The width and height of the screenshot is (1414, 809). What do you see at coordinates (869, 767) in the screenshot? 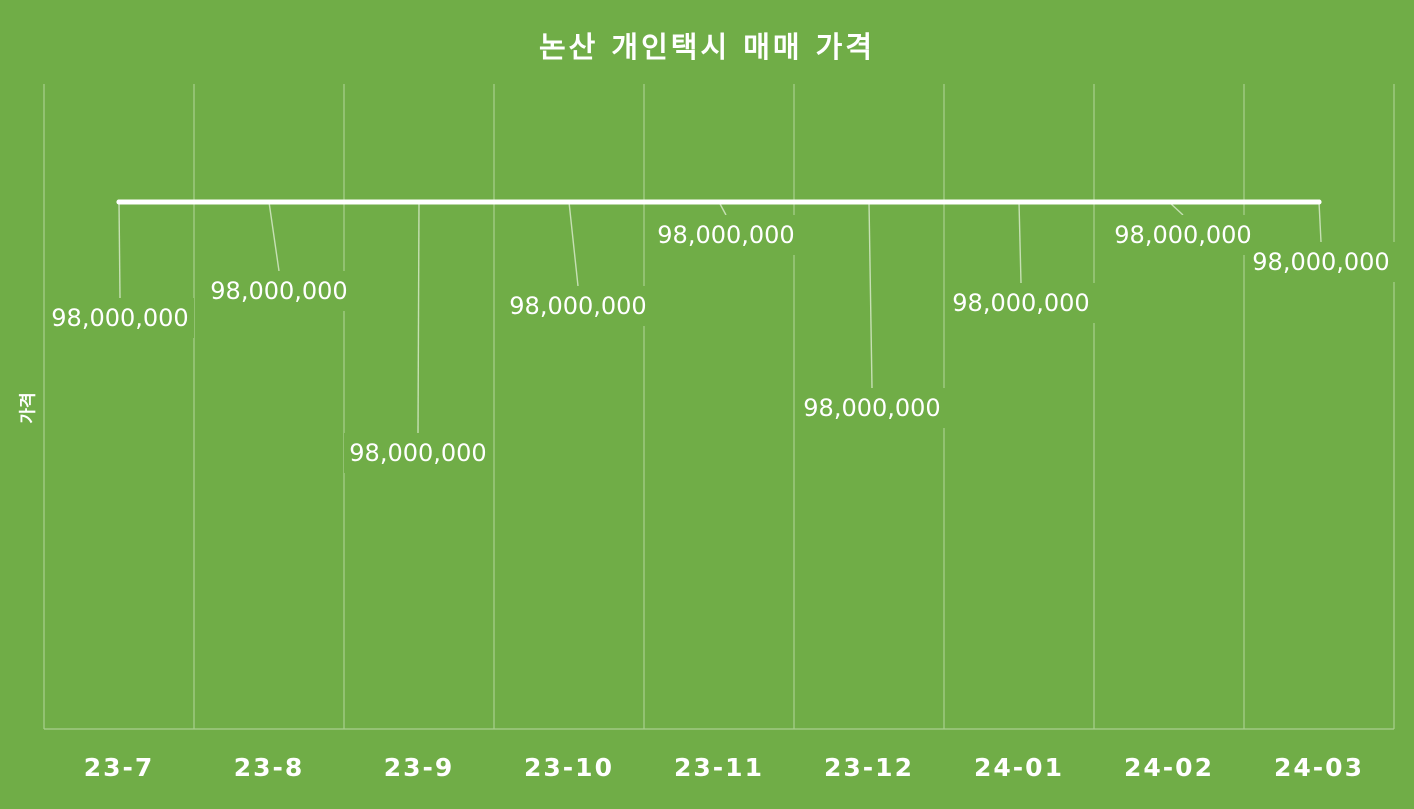
I see `x-tick-label: 23-12` at bounding box center [869, 767].